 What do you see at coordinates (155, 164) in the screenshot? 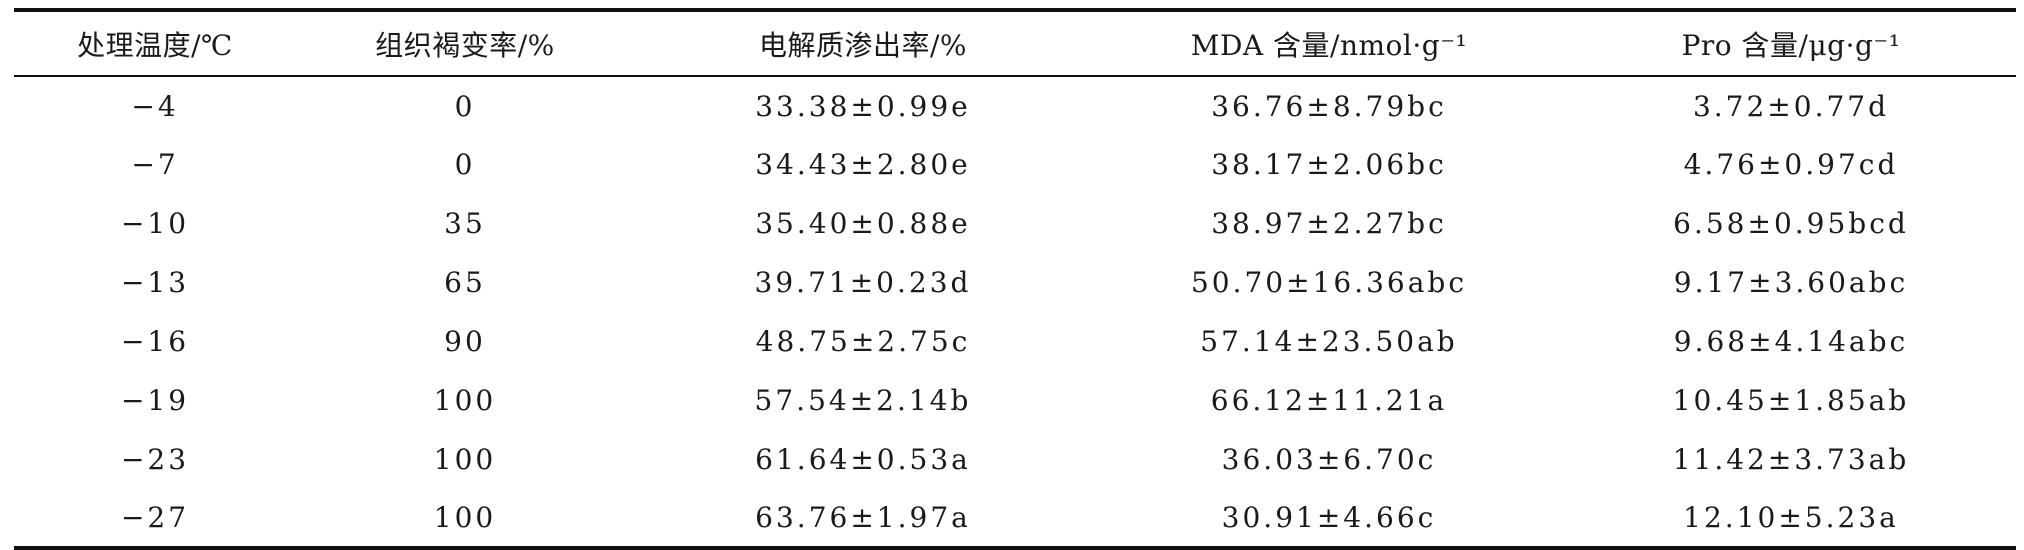
I see `cell-temperature: −7` at bounding box center [155, 164].